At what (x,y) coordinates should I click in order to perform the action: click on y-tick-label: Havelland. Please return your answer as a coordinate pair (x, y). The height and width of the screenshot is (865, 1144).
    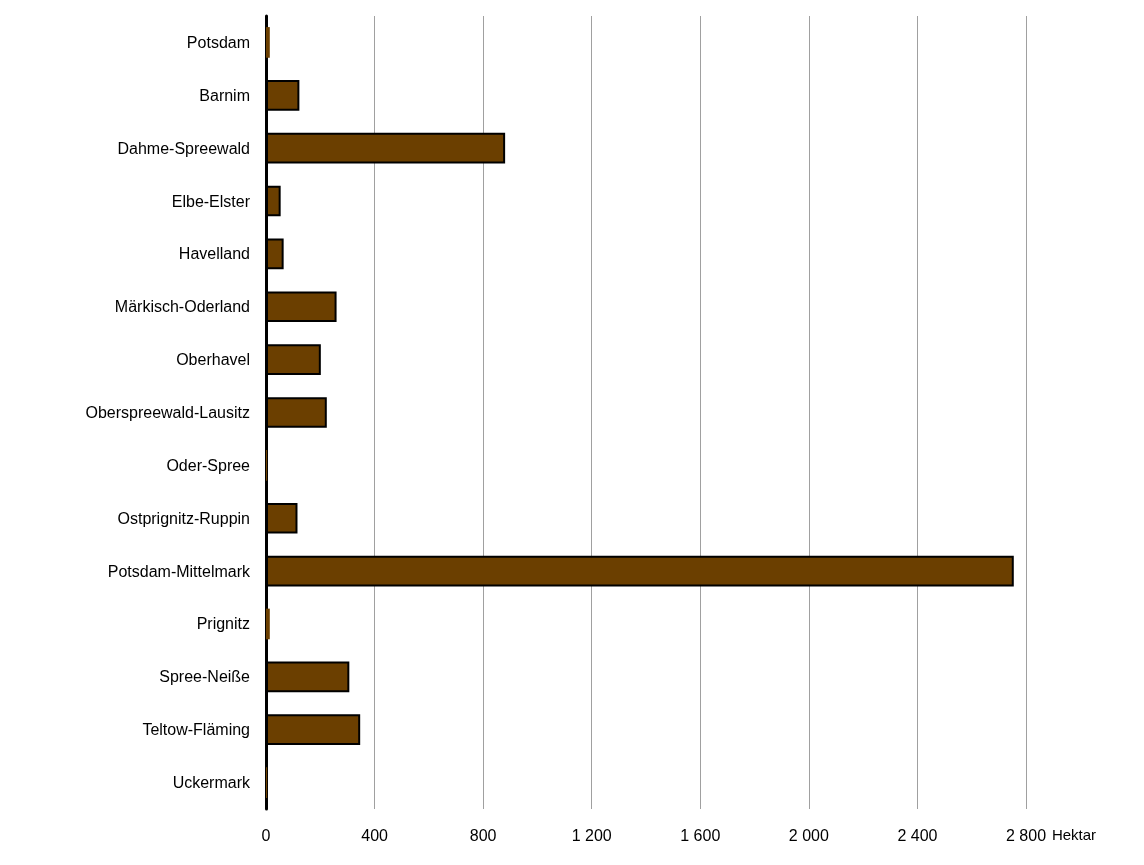
    Looking at the image, I should click on (214, 254).